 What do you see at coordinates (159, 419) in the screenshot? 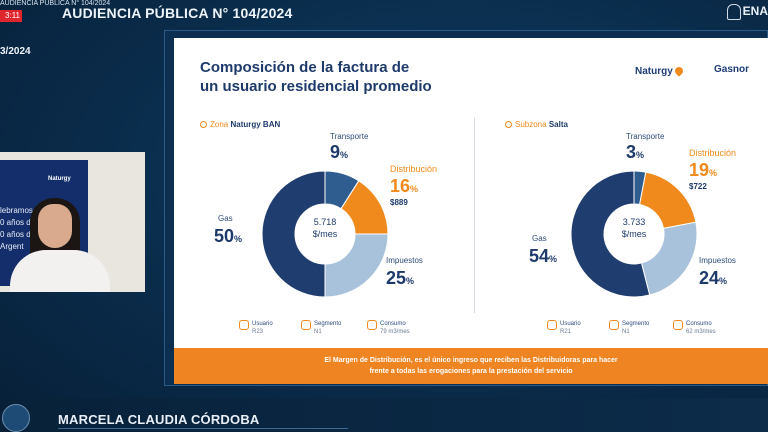
I see `speaker-name: MARCELA CLAUDIA CÓRDOBA` at bounding box center [159, 419].